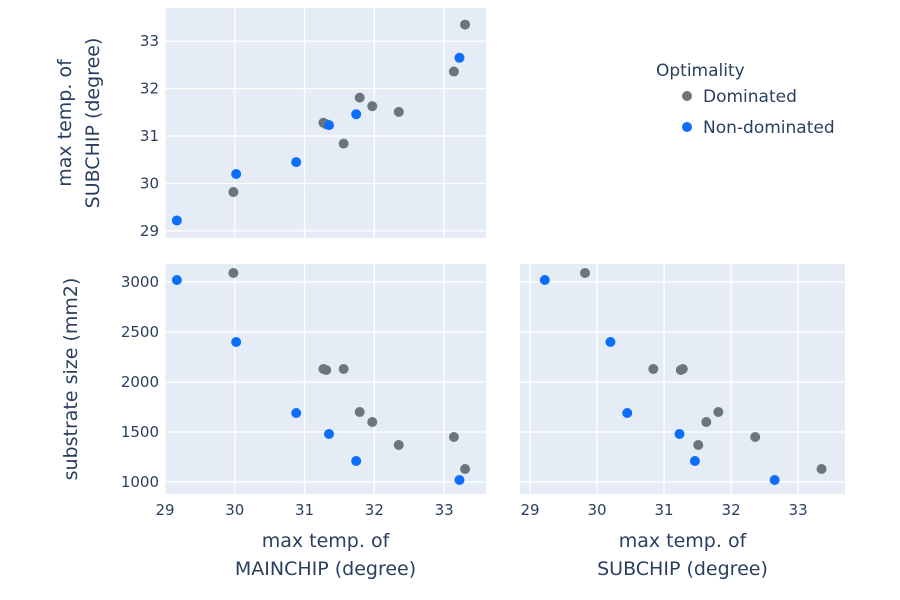 This screenshot has width=900, height=600. I want to click on legend-marker-non-dominated, so click(687, 127).